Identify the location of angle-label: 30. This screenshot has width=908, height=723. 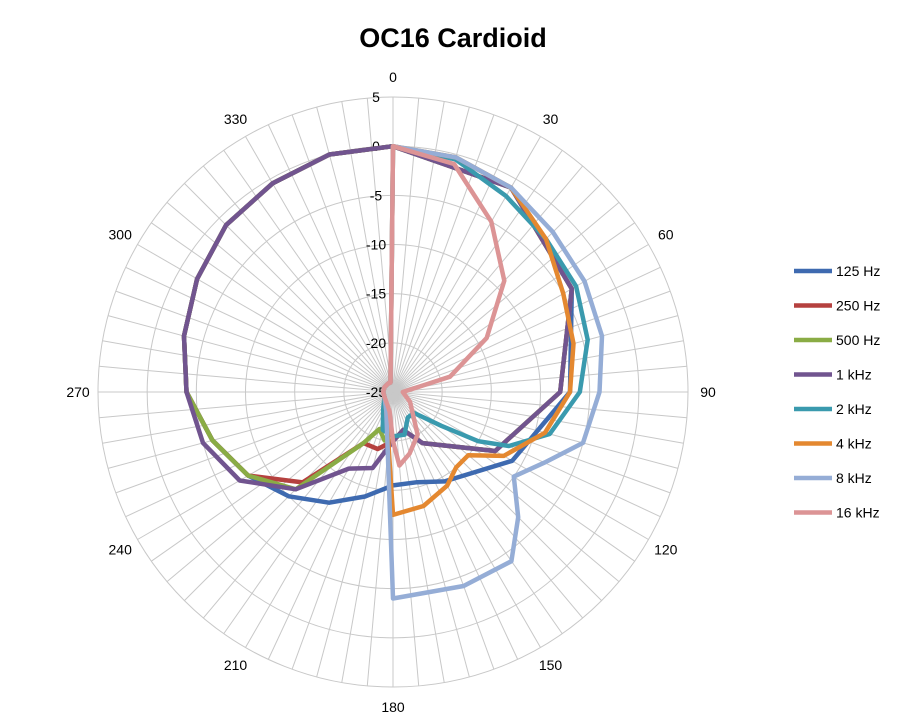
(551, 119).